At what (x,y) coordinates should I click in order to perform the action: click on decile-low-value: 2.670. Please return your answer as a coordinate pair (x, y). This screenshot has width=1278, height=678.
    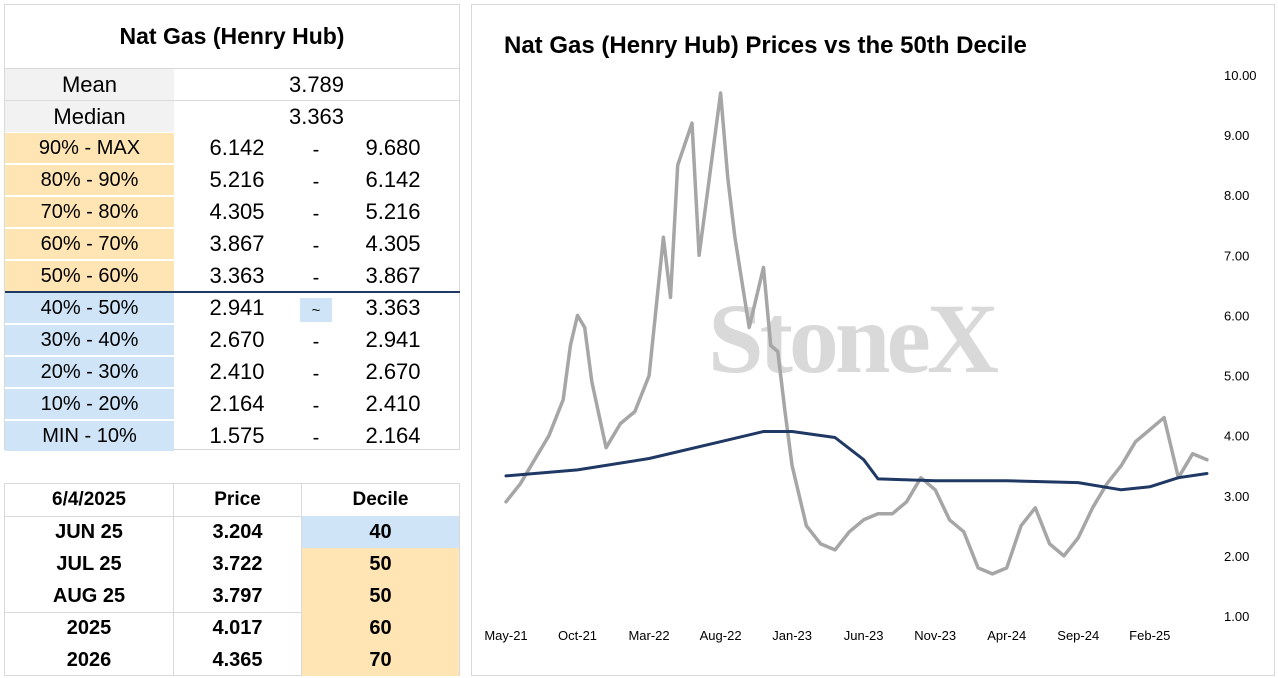
    Looking at the image, I should click on (237, 339).